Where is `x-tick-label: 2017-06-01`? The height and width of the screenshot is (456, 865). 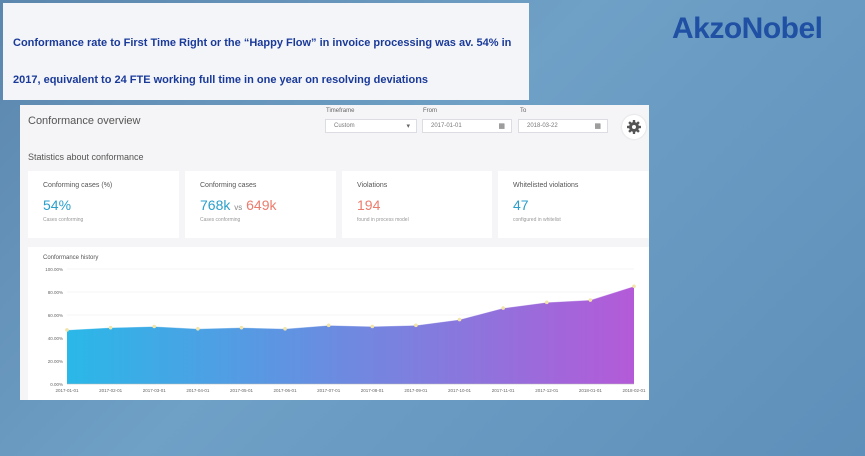 x-tick-label: 2017-06-01 is located at coordinates (286, 390).